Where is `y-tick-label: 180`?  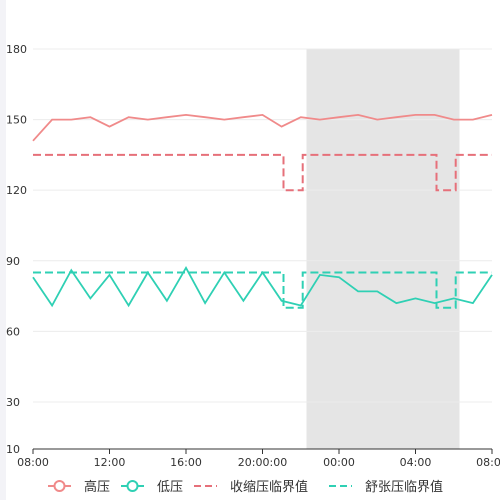 y-tick-label: 180 is located at coordinates (16, 49).